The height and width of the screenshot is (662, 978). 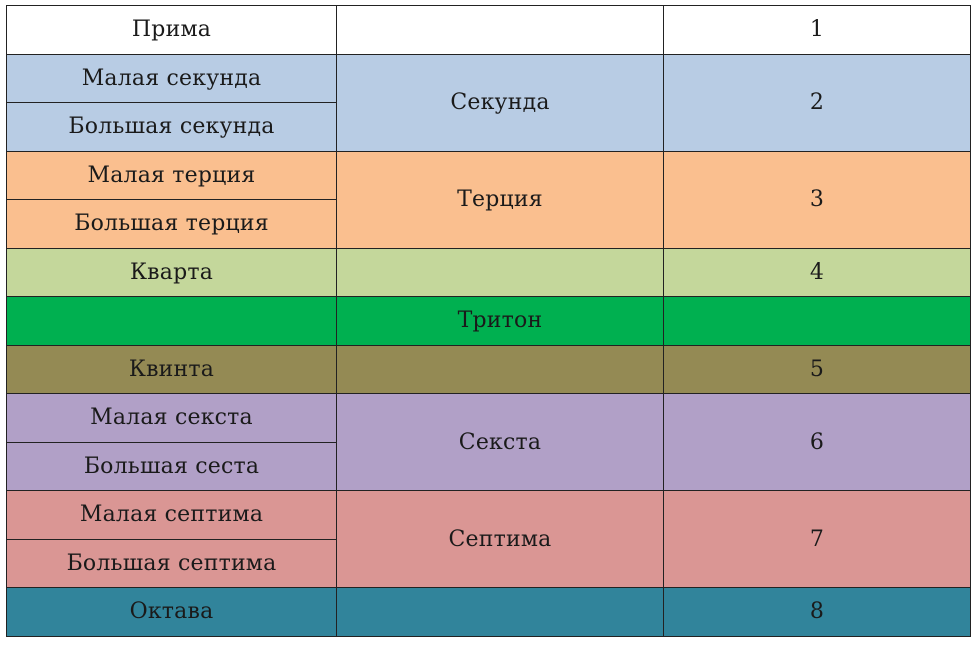 What do you see at coordinates (817, 321) in the screenshot?
I see `step-number-cell` at bounding box center [817, 321].